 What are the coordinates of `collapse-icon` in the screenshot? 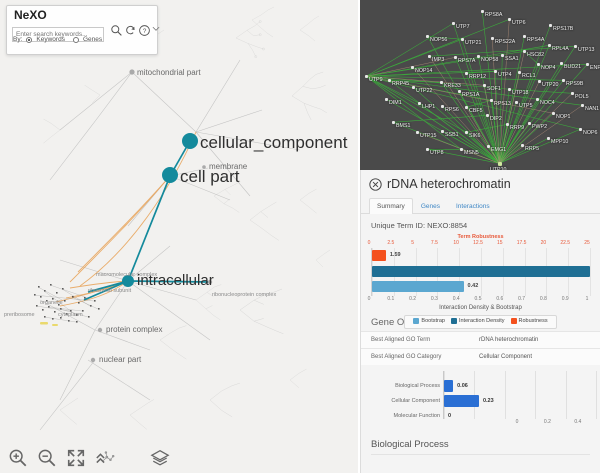 It's located at (157, 30).